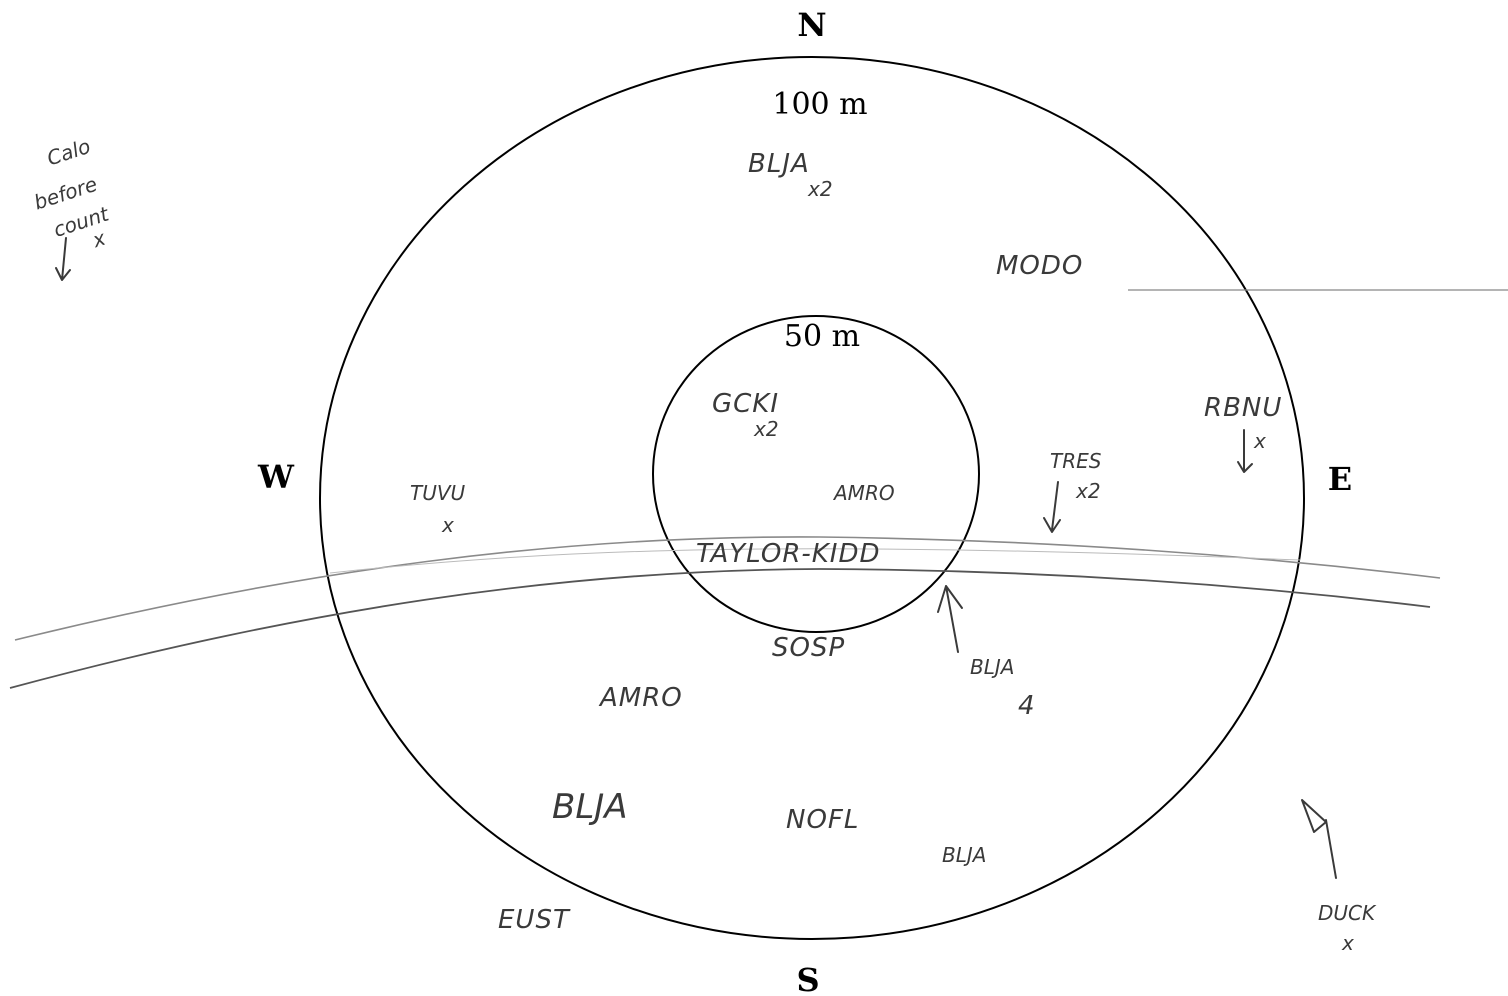  I want to click on obs-amro-sw: AMRO, so click(640, 698).